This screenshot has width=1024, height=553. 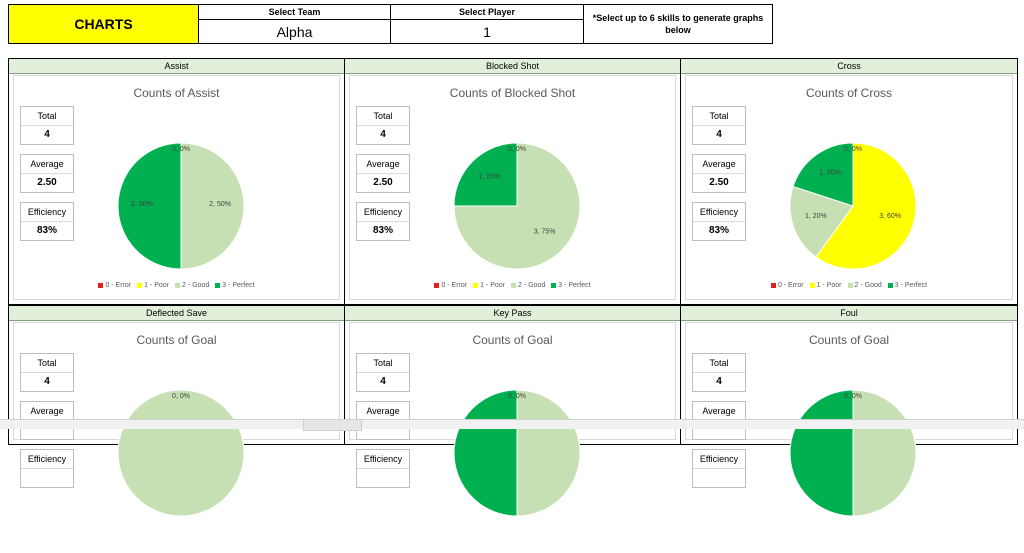 What do you see at coordinates (487, 12) in the screenshot?
I see `select-player-label: Select Player` at bounding box center [487, 12].